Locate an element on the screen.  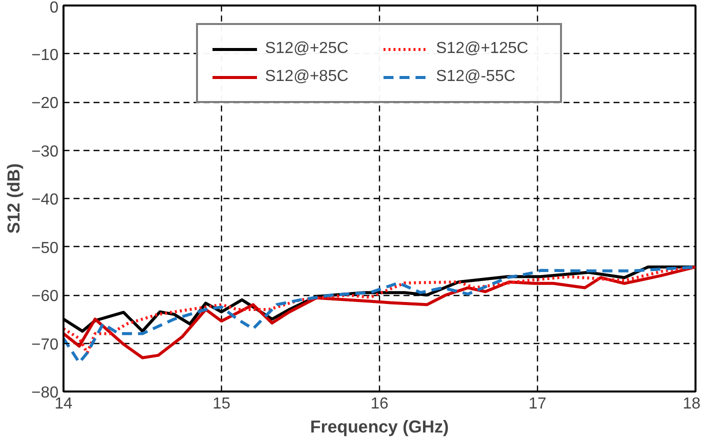
y-tick-label: −50 is located at coordinates (45, 248).